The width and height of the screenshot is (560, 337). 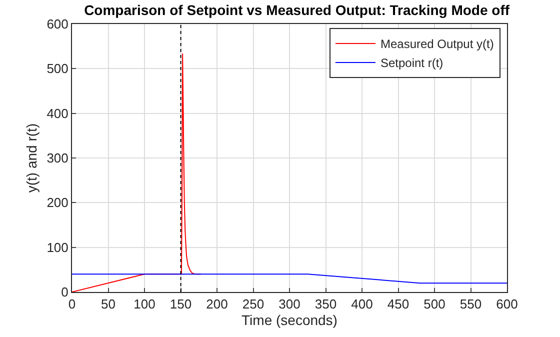 What do you see at coordinates (437, 44) in the screenshot?
I see `legend-label: Measured Output y(t)` at bounding box center [437, 44].